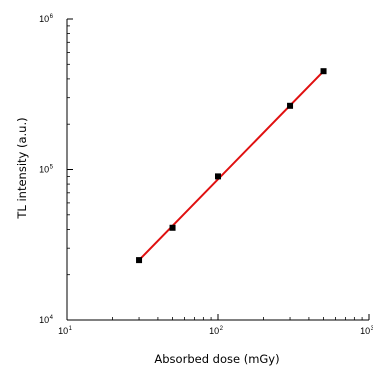 This screenshot has width=373, height=371. Describe the element at coordinates (71, 329) in the screenshot. I see `x-tick-exponent: 1` at that location.